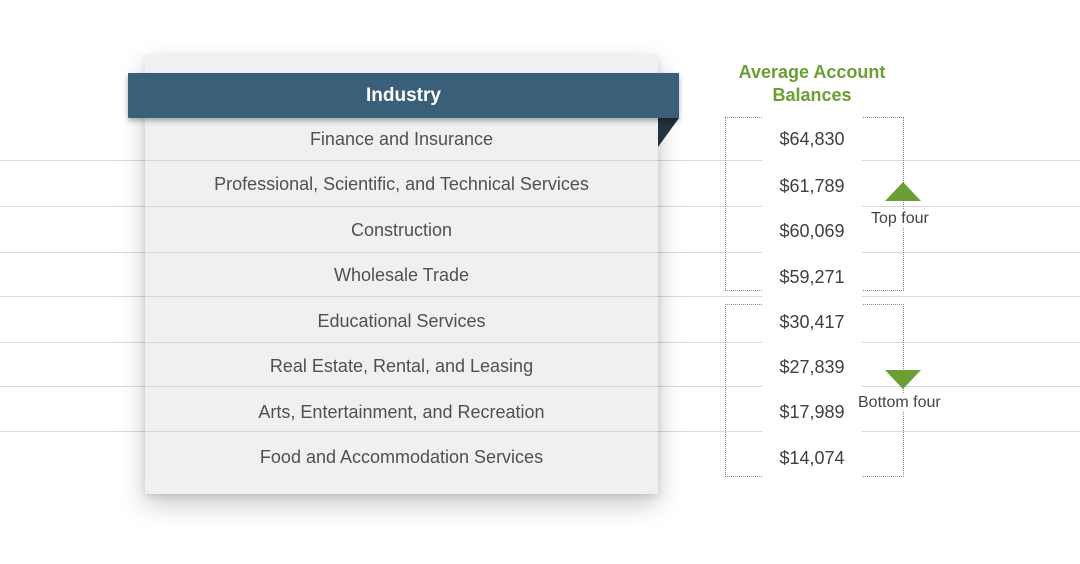 This screenshot has height=564, width=1080. Describe the element at coordinates (403, 95) in the screenshot. I see `industry-column-header: Industry` at that location.